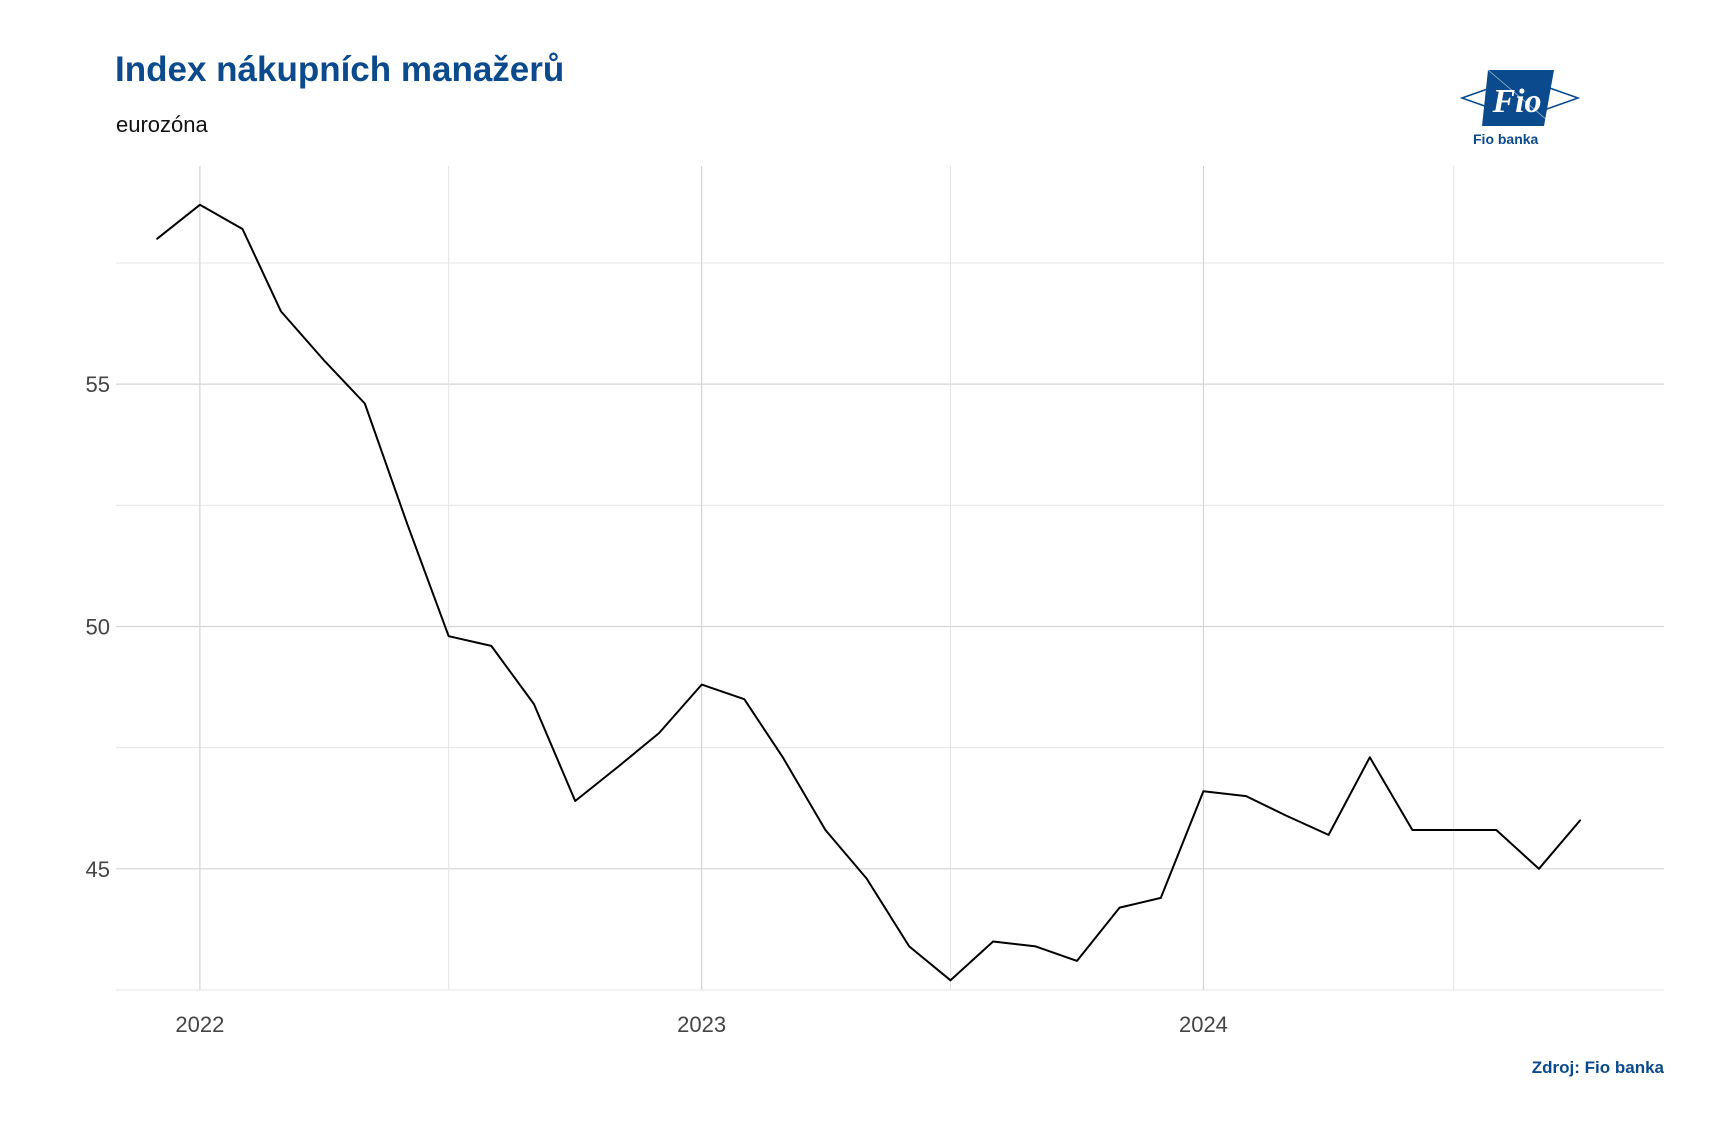 This screenshot has height=1134, width=1710. I want to click on x-tick-label: 2022, so click(199, 1024).